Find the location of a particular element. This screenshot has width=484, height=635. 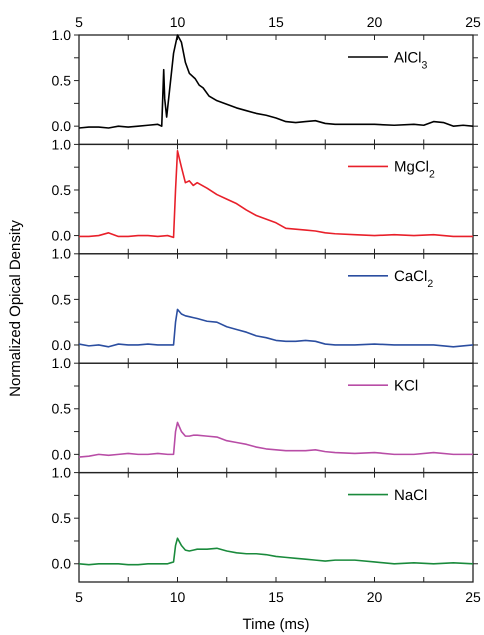

x-axis-title: Time (ms) is located at coordinates (276, 624).